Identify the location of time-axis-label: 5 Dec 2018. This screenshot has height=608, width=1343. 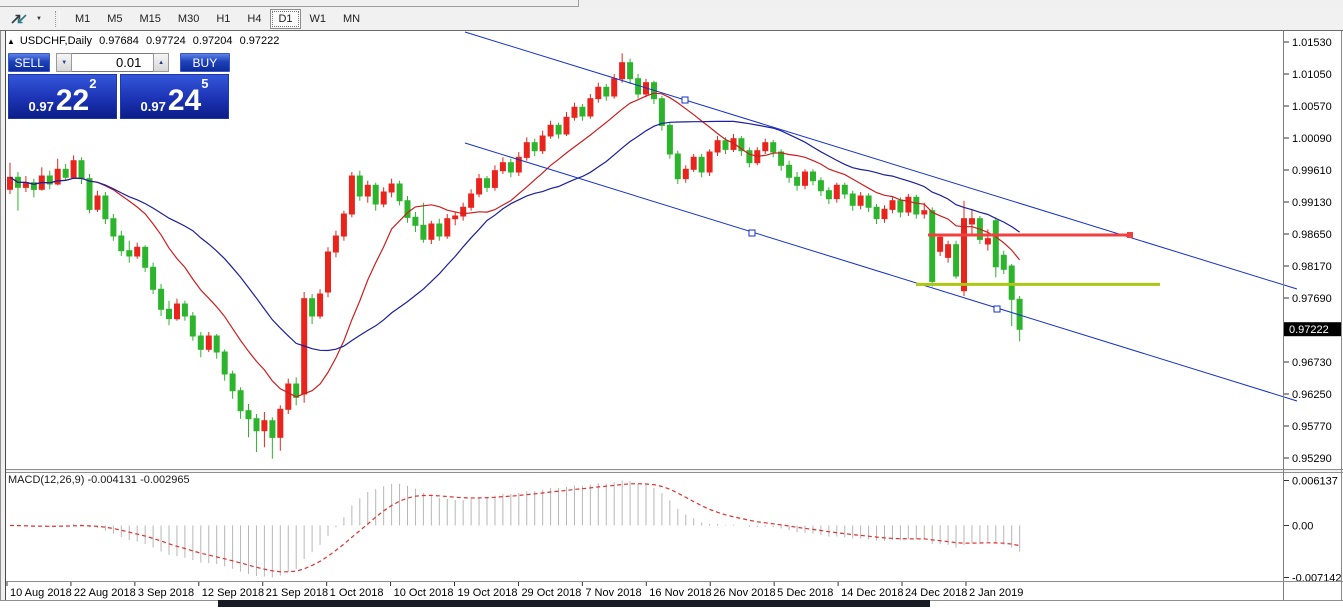
(805, 593).